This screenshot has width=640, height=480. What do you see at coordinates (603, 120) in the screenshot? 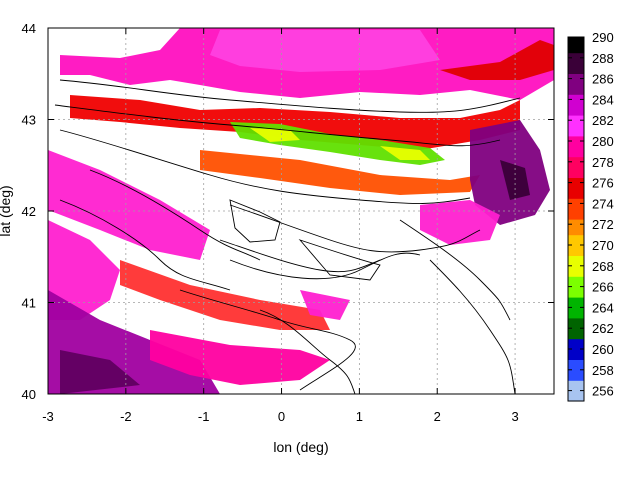
I see `colorbar-tick-label: 282` at bounding box center [603, 120].